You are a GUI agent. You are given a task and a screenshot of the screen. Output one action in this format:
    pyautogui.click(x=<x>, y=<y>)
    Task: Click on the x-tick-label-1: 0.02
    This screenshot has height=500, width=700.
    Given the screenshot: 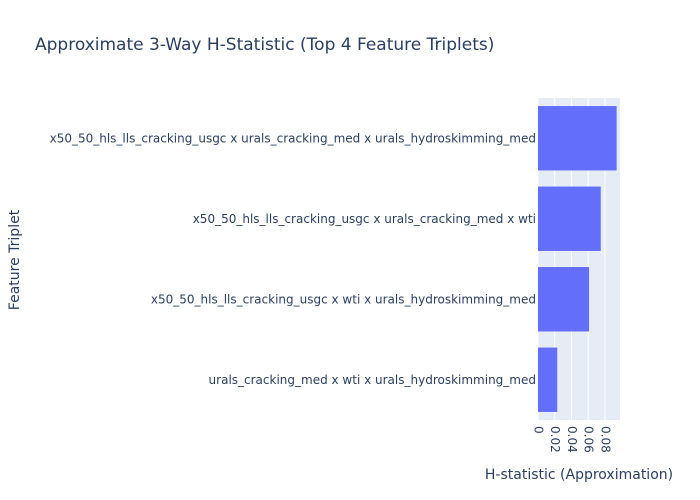 What is the action you would take?
    pyautogui.click(x=555, y=439)
    